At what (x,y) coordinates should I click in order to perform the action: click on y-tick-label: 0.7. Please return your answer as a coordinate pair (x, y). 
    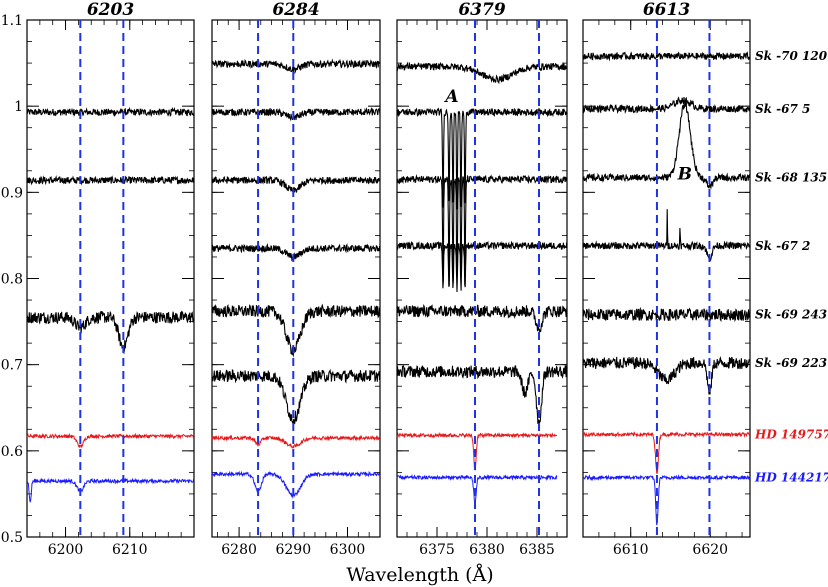
    Looking at the image, I should click on (12, 366).